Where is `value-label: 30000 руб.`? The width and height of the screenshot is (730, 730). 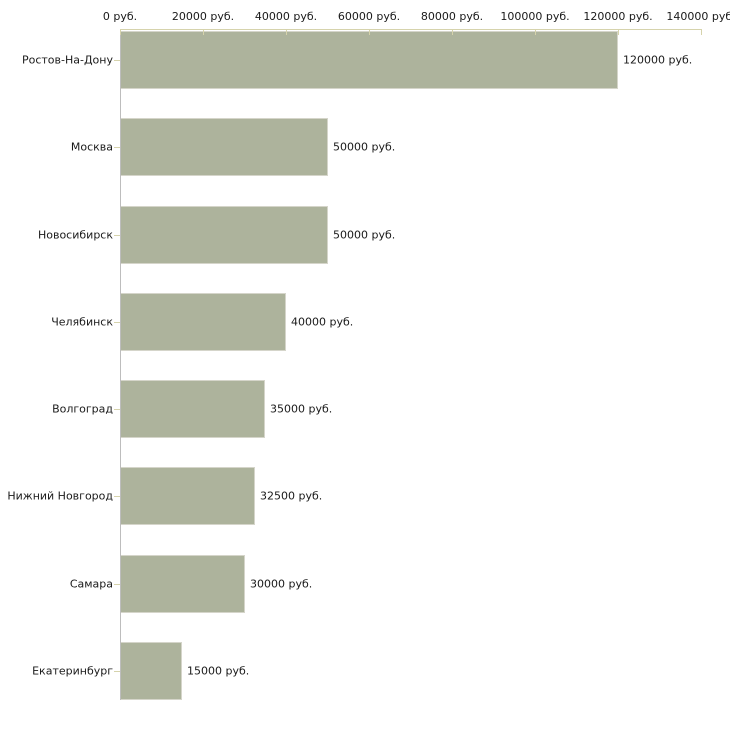 value-label: 30000 руб. is located at coordinates (281, 584).